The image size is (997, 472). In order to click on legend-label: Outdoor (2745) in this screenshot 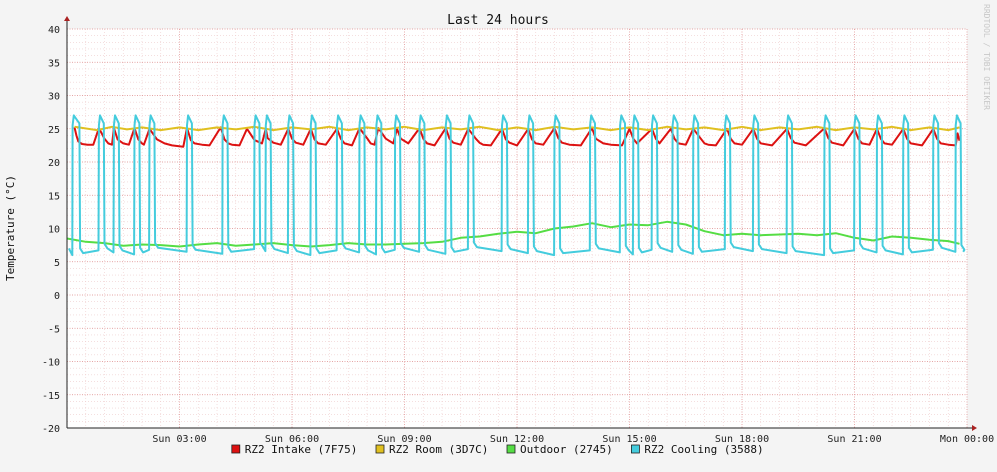, I will do `click(566, 449)`.